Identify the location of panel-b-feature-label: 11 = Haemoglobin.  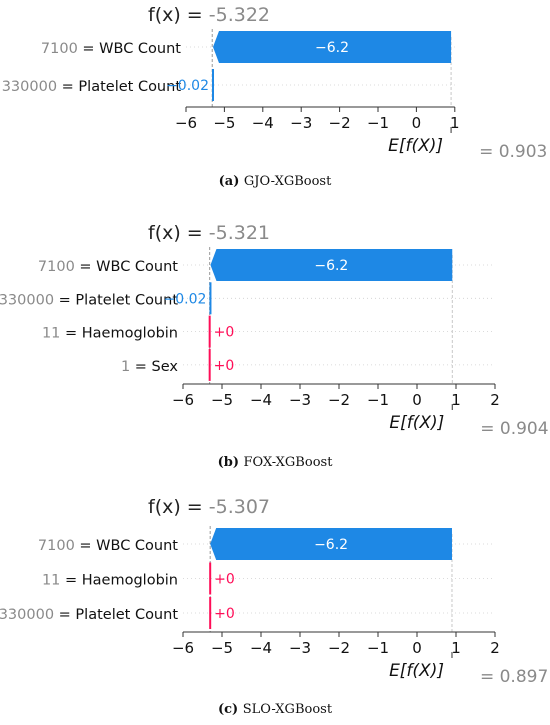
(110, 334).